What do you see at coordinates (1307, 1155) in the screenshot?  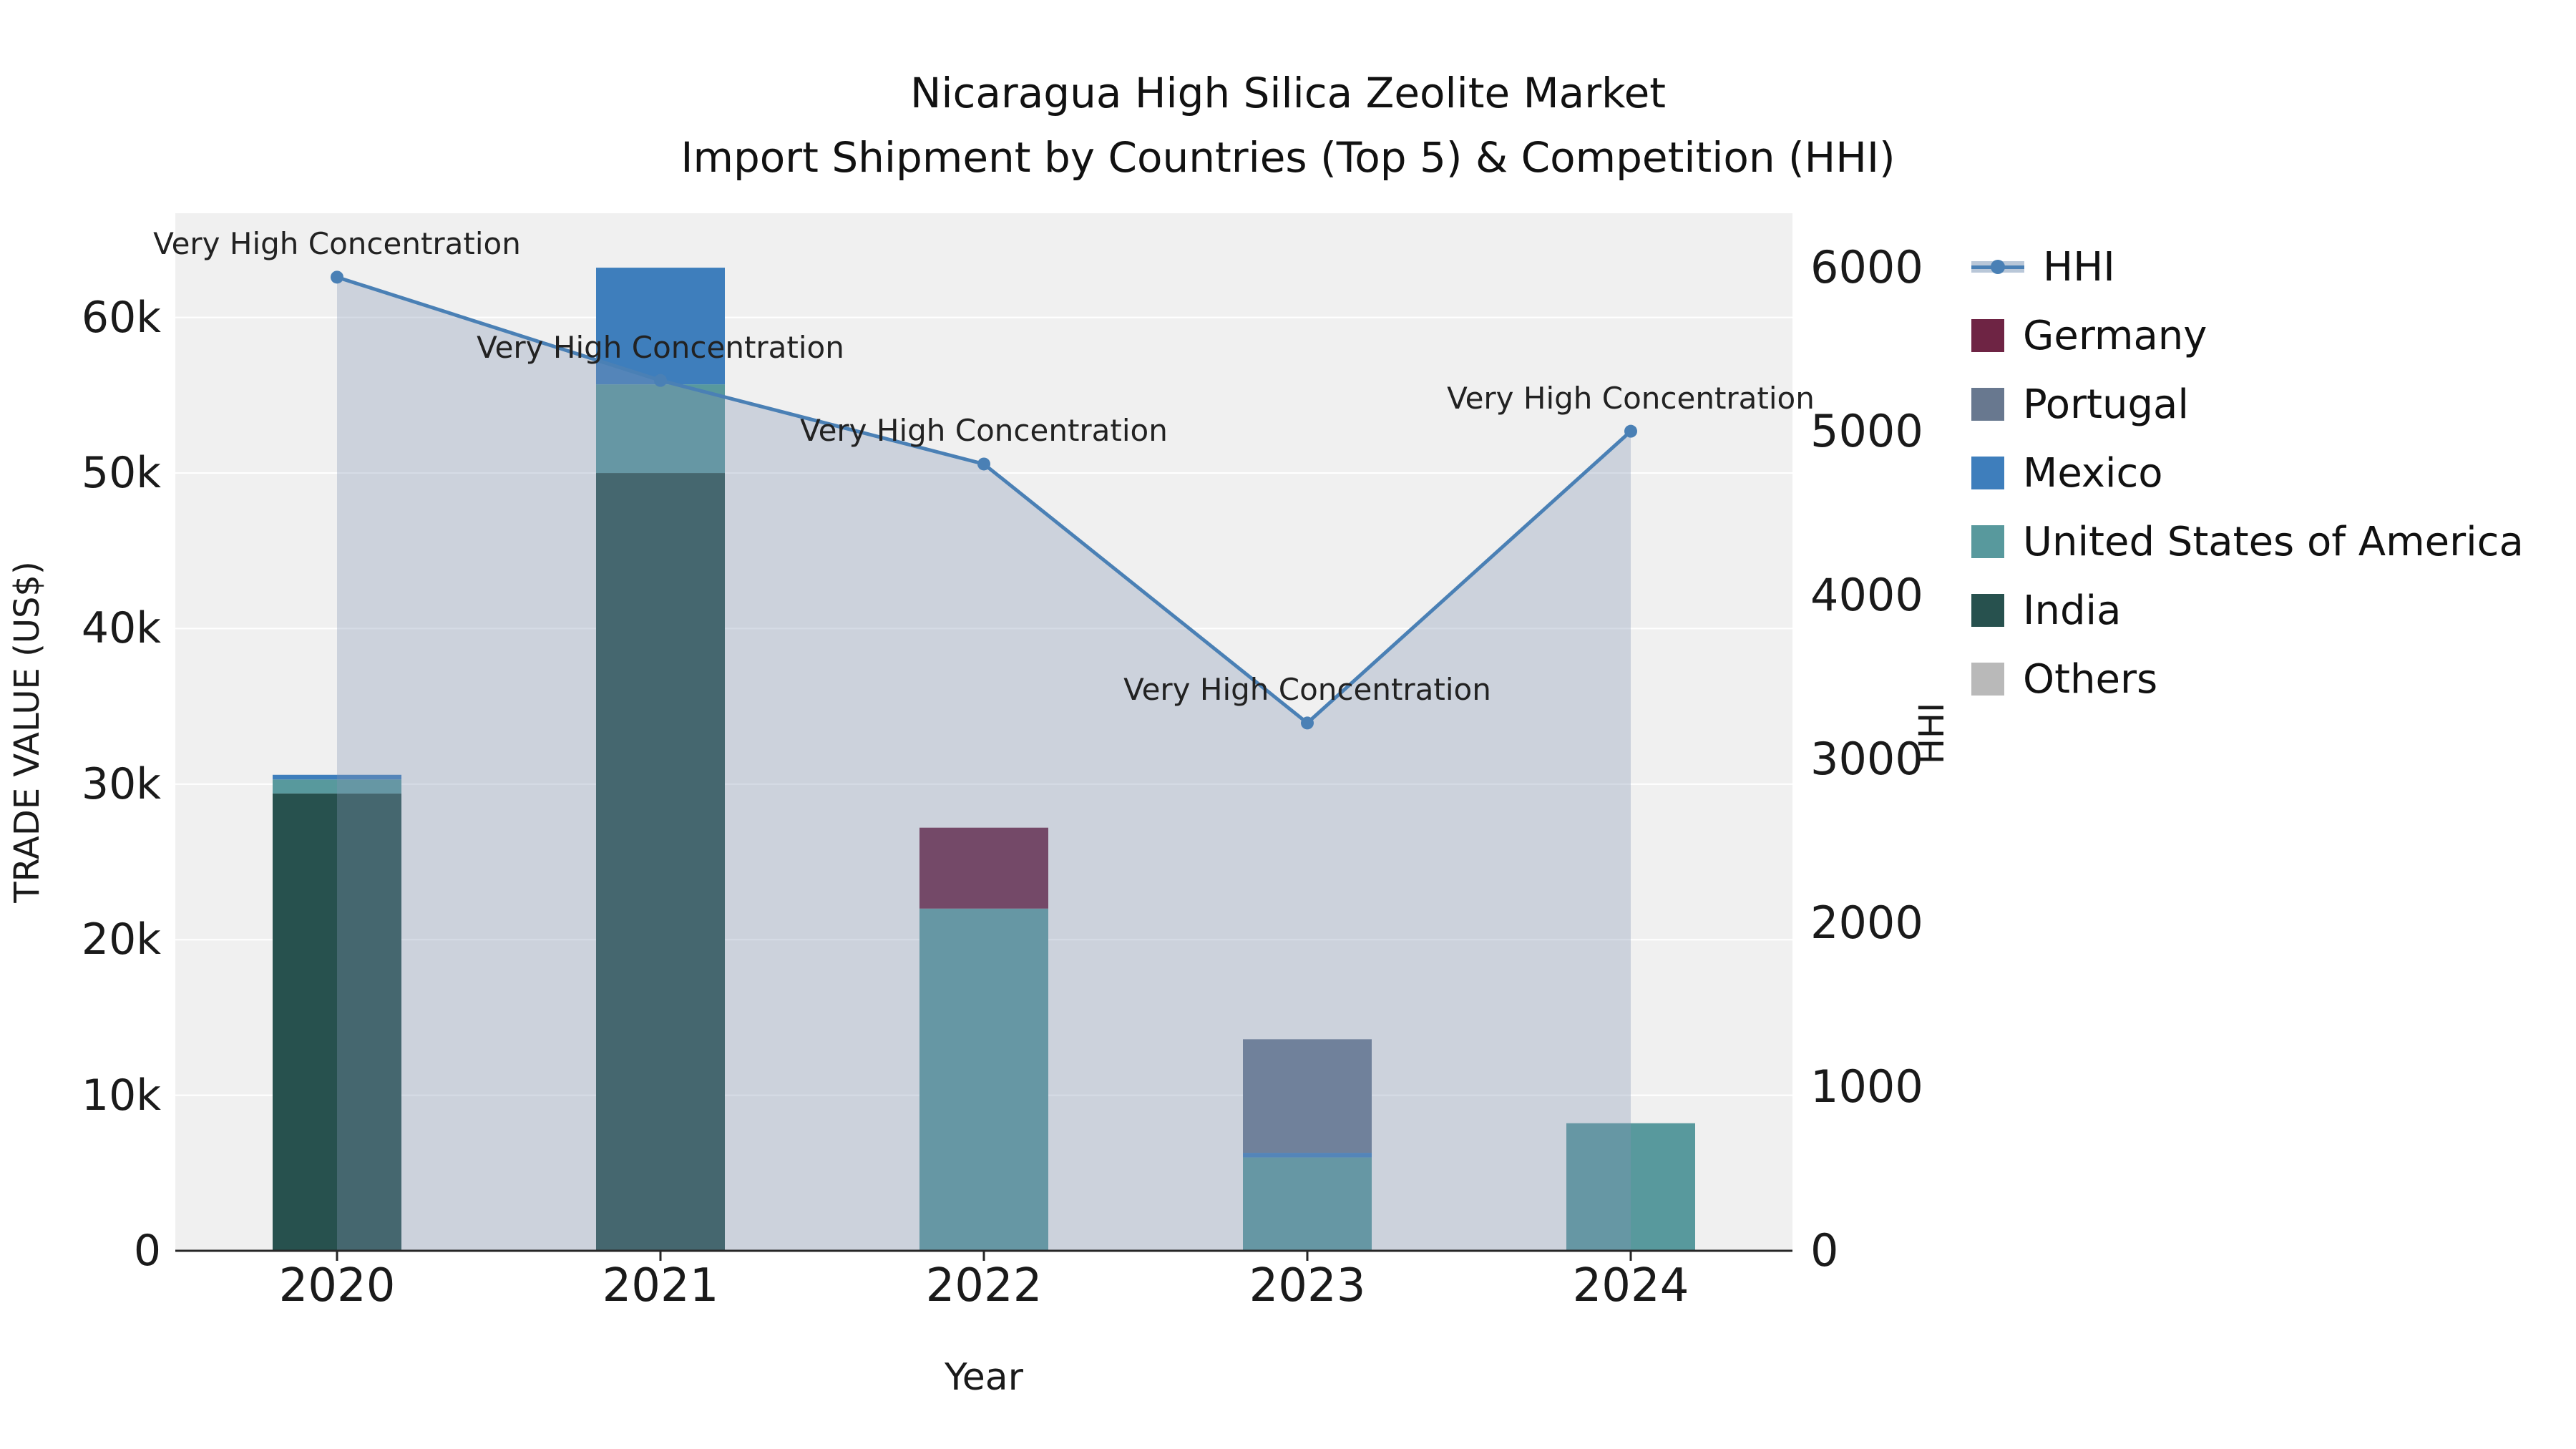 I see `bar-segment-mexico-2023` at bounding box center [1307, 1155].